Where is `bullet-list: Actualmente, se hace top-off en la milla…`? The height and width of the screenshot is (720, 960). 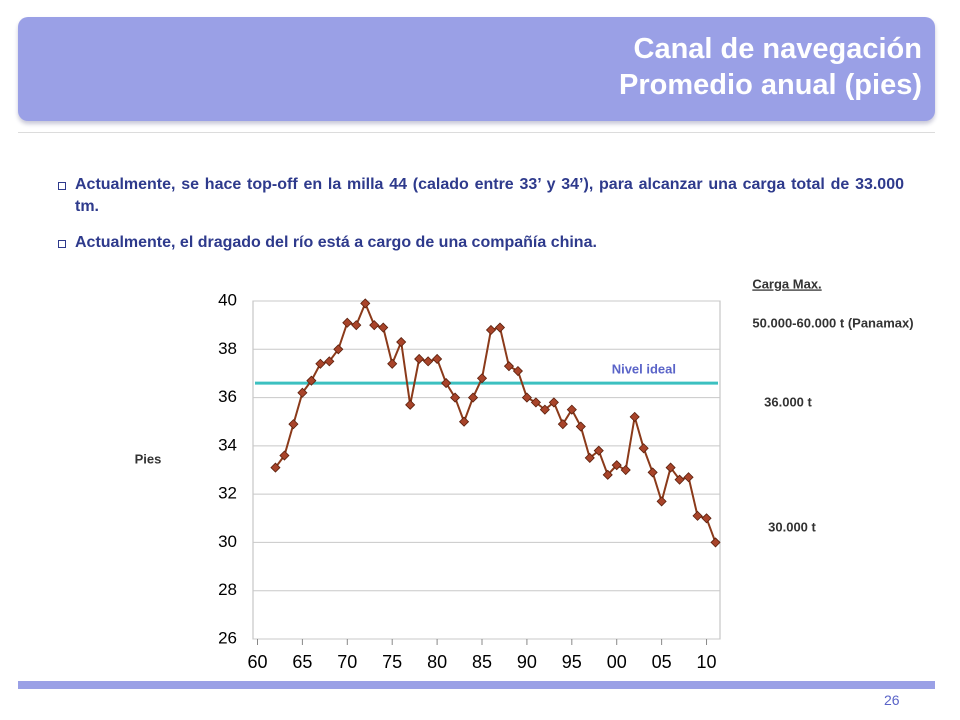
bullet-list: Actualmente, se hace top-off en la milla… is located at coordinates (481, 221).